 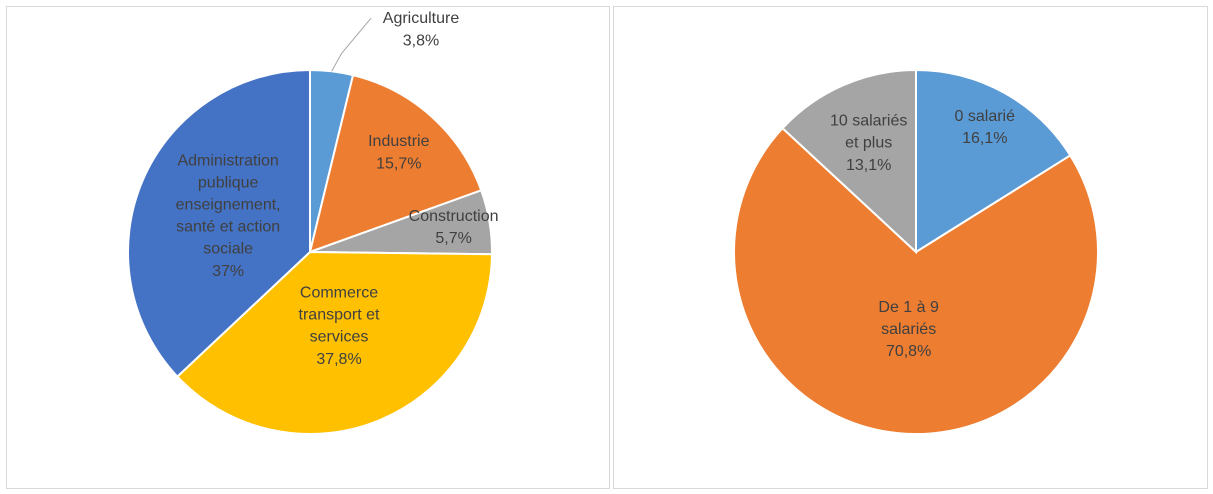 I want to click on data-label: 0 salarié 16,1%, so click(x=985, y=127).